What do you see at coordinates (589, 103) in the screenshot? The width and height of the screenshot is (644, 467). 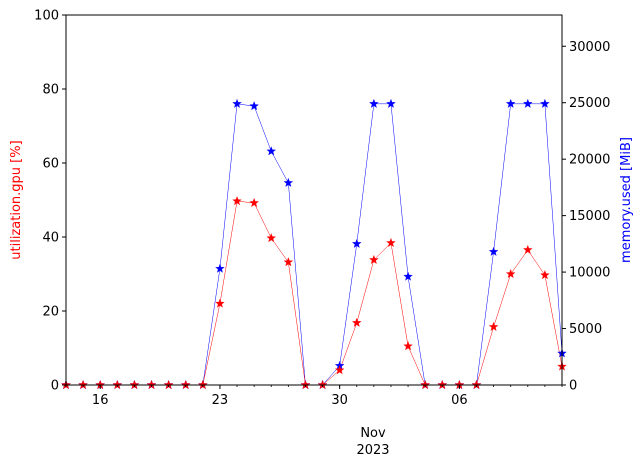 I see `y-right-tick-label: 25000` at bounding box center [589, 103].